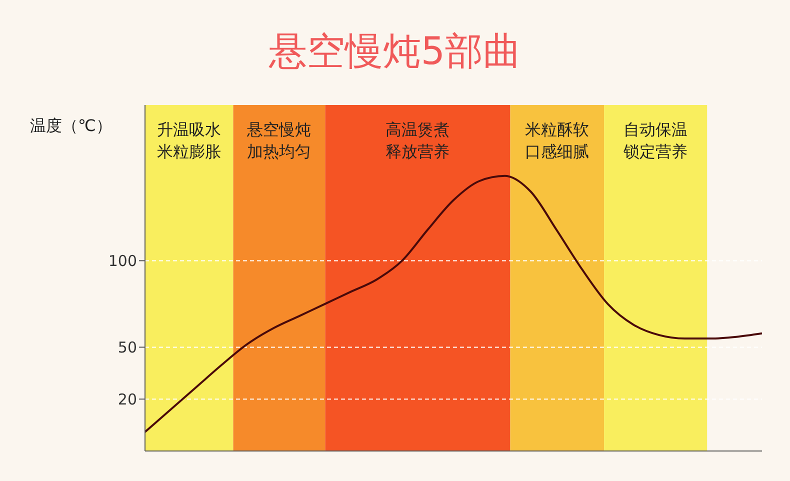 Image resolution: width=790 pixels, height=481 pixels. Describe the element at coordinates (655, 140) in the screenshot. I see `annotation: 自动保温锁定营养` at that location.